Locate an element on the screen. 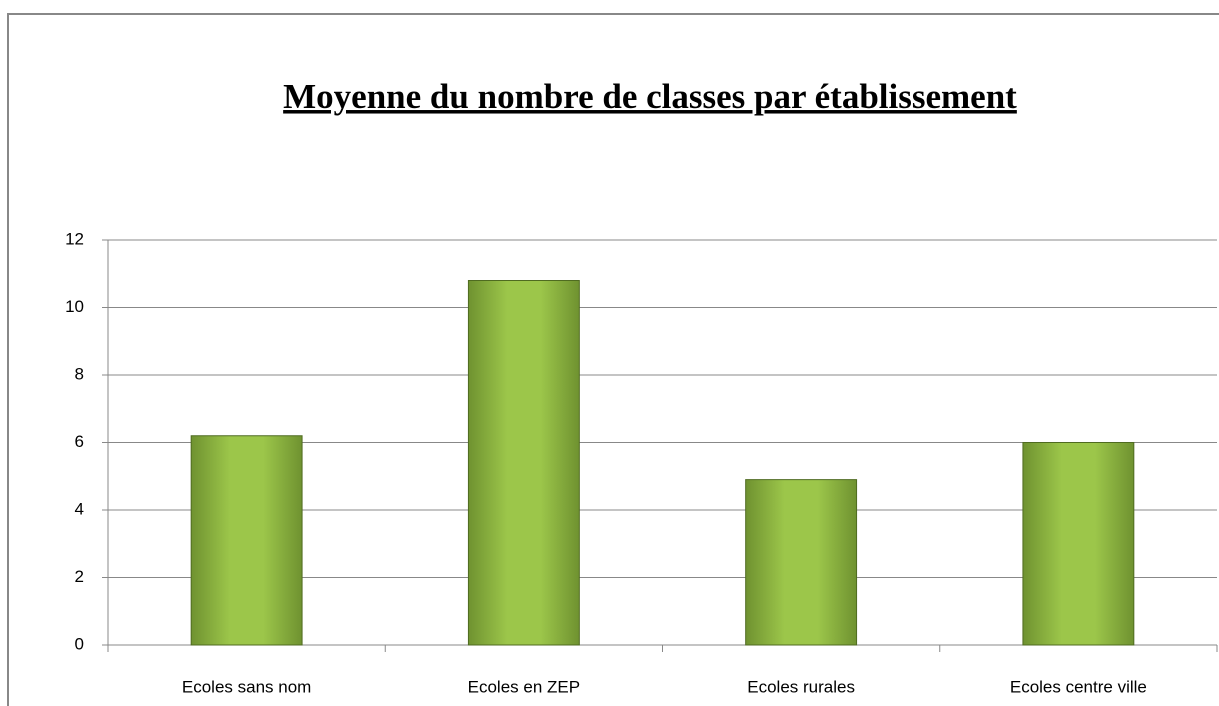  x-tick-label: Ecoles en ZEP is located at coordinates (524, 686).